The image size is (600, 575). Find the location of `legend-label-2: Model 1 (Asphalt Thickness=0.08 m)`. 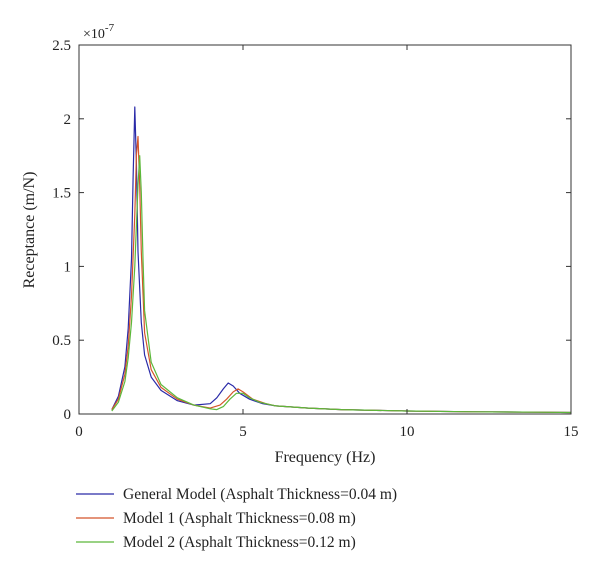

legend-label-2: Model 1 (Asphalt Thickness=0.08 m) is located at coordinates (239, 518).